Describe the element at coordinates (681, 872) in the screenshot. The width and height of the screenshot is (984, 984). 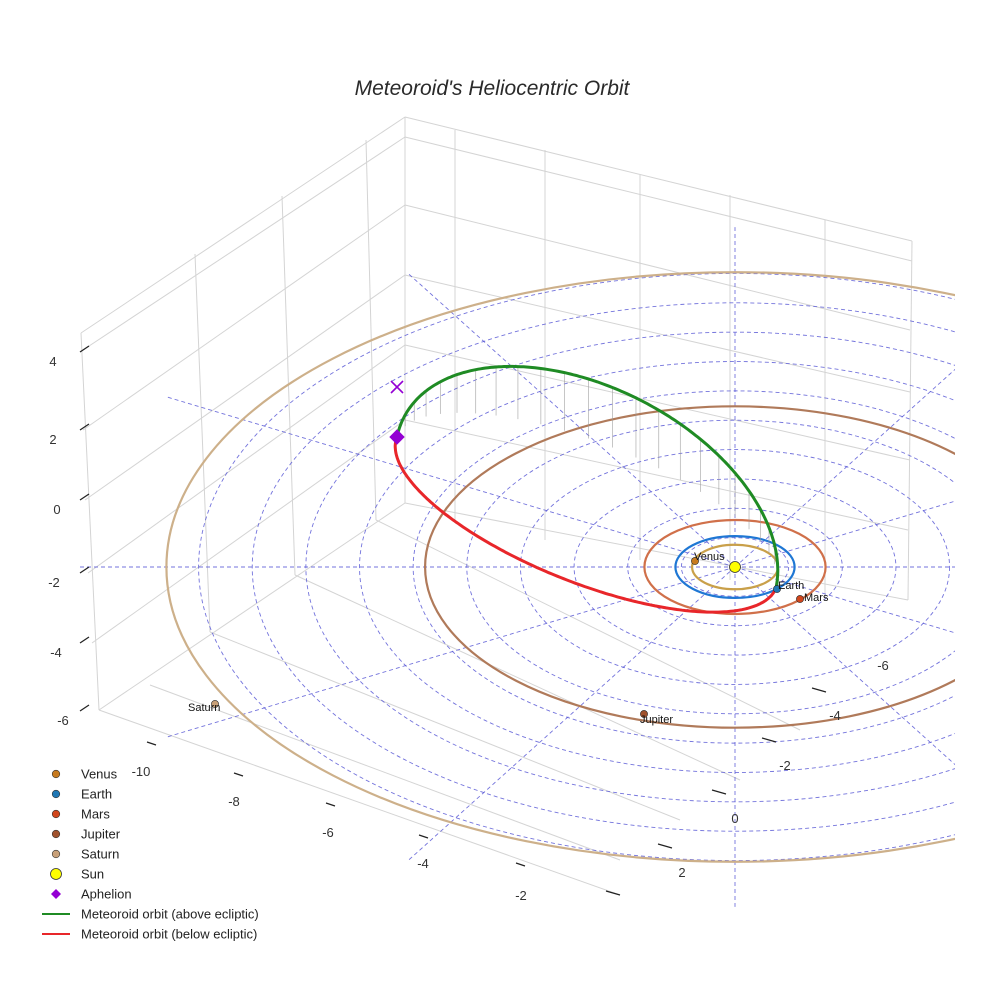
I see `y-tick-label: 2` at that location.